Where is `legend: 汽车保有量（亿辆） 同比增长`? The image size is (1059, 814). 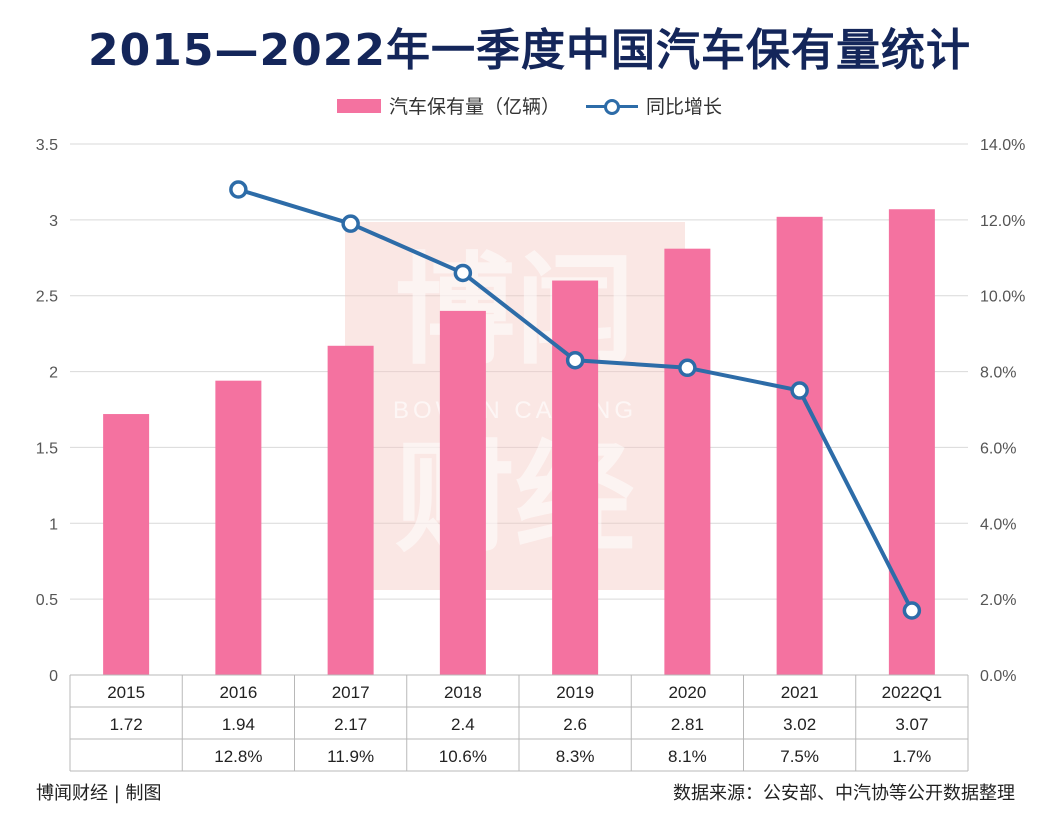
legend: 汽车保有量（亿辆） 同比增长 is located at coordinates (529, 105).